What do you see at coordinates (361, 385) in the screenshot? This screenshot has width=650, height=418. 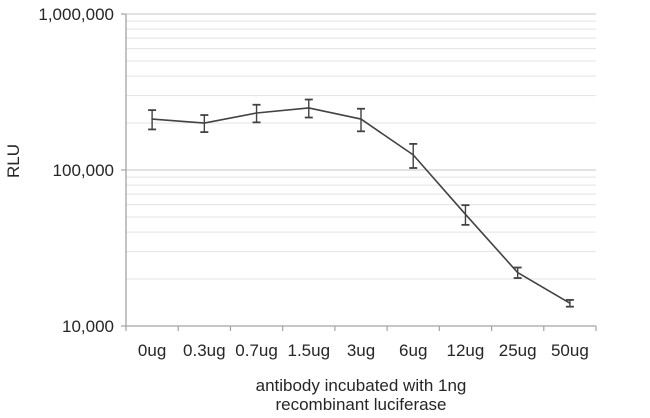 I see `x-axis-title-line1: antibody incubated with 1ng` at bounding box center [361, 385].